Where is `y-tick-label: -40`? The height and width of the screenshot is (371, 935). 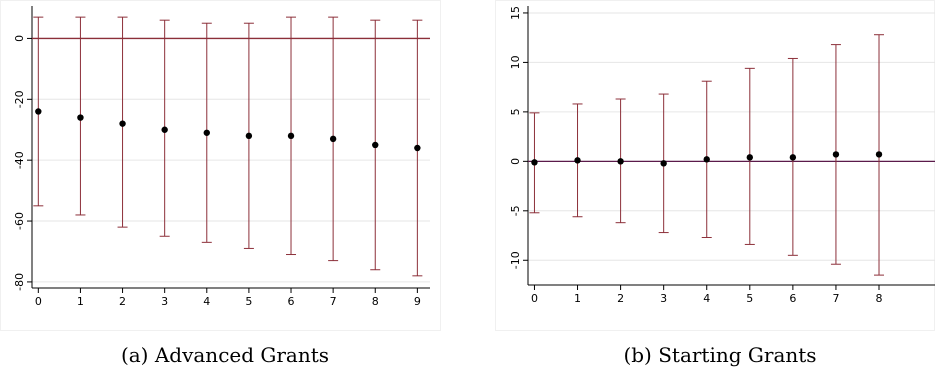
y-tick-label: -40 is located at coordinates (19, 160).